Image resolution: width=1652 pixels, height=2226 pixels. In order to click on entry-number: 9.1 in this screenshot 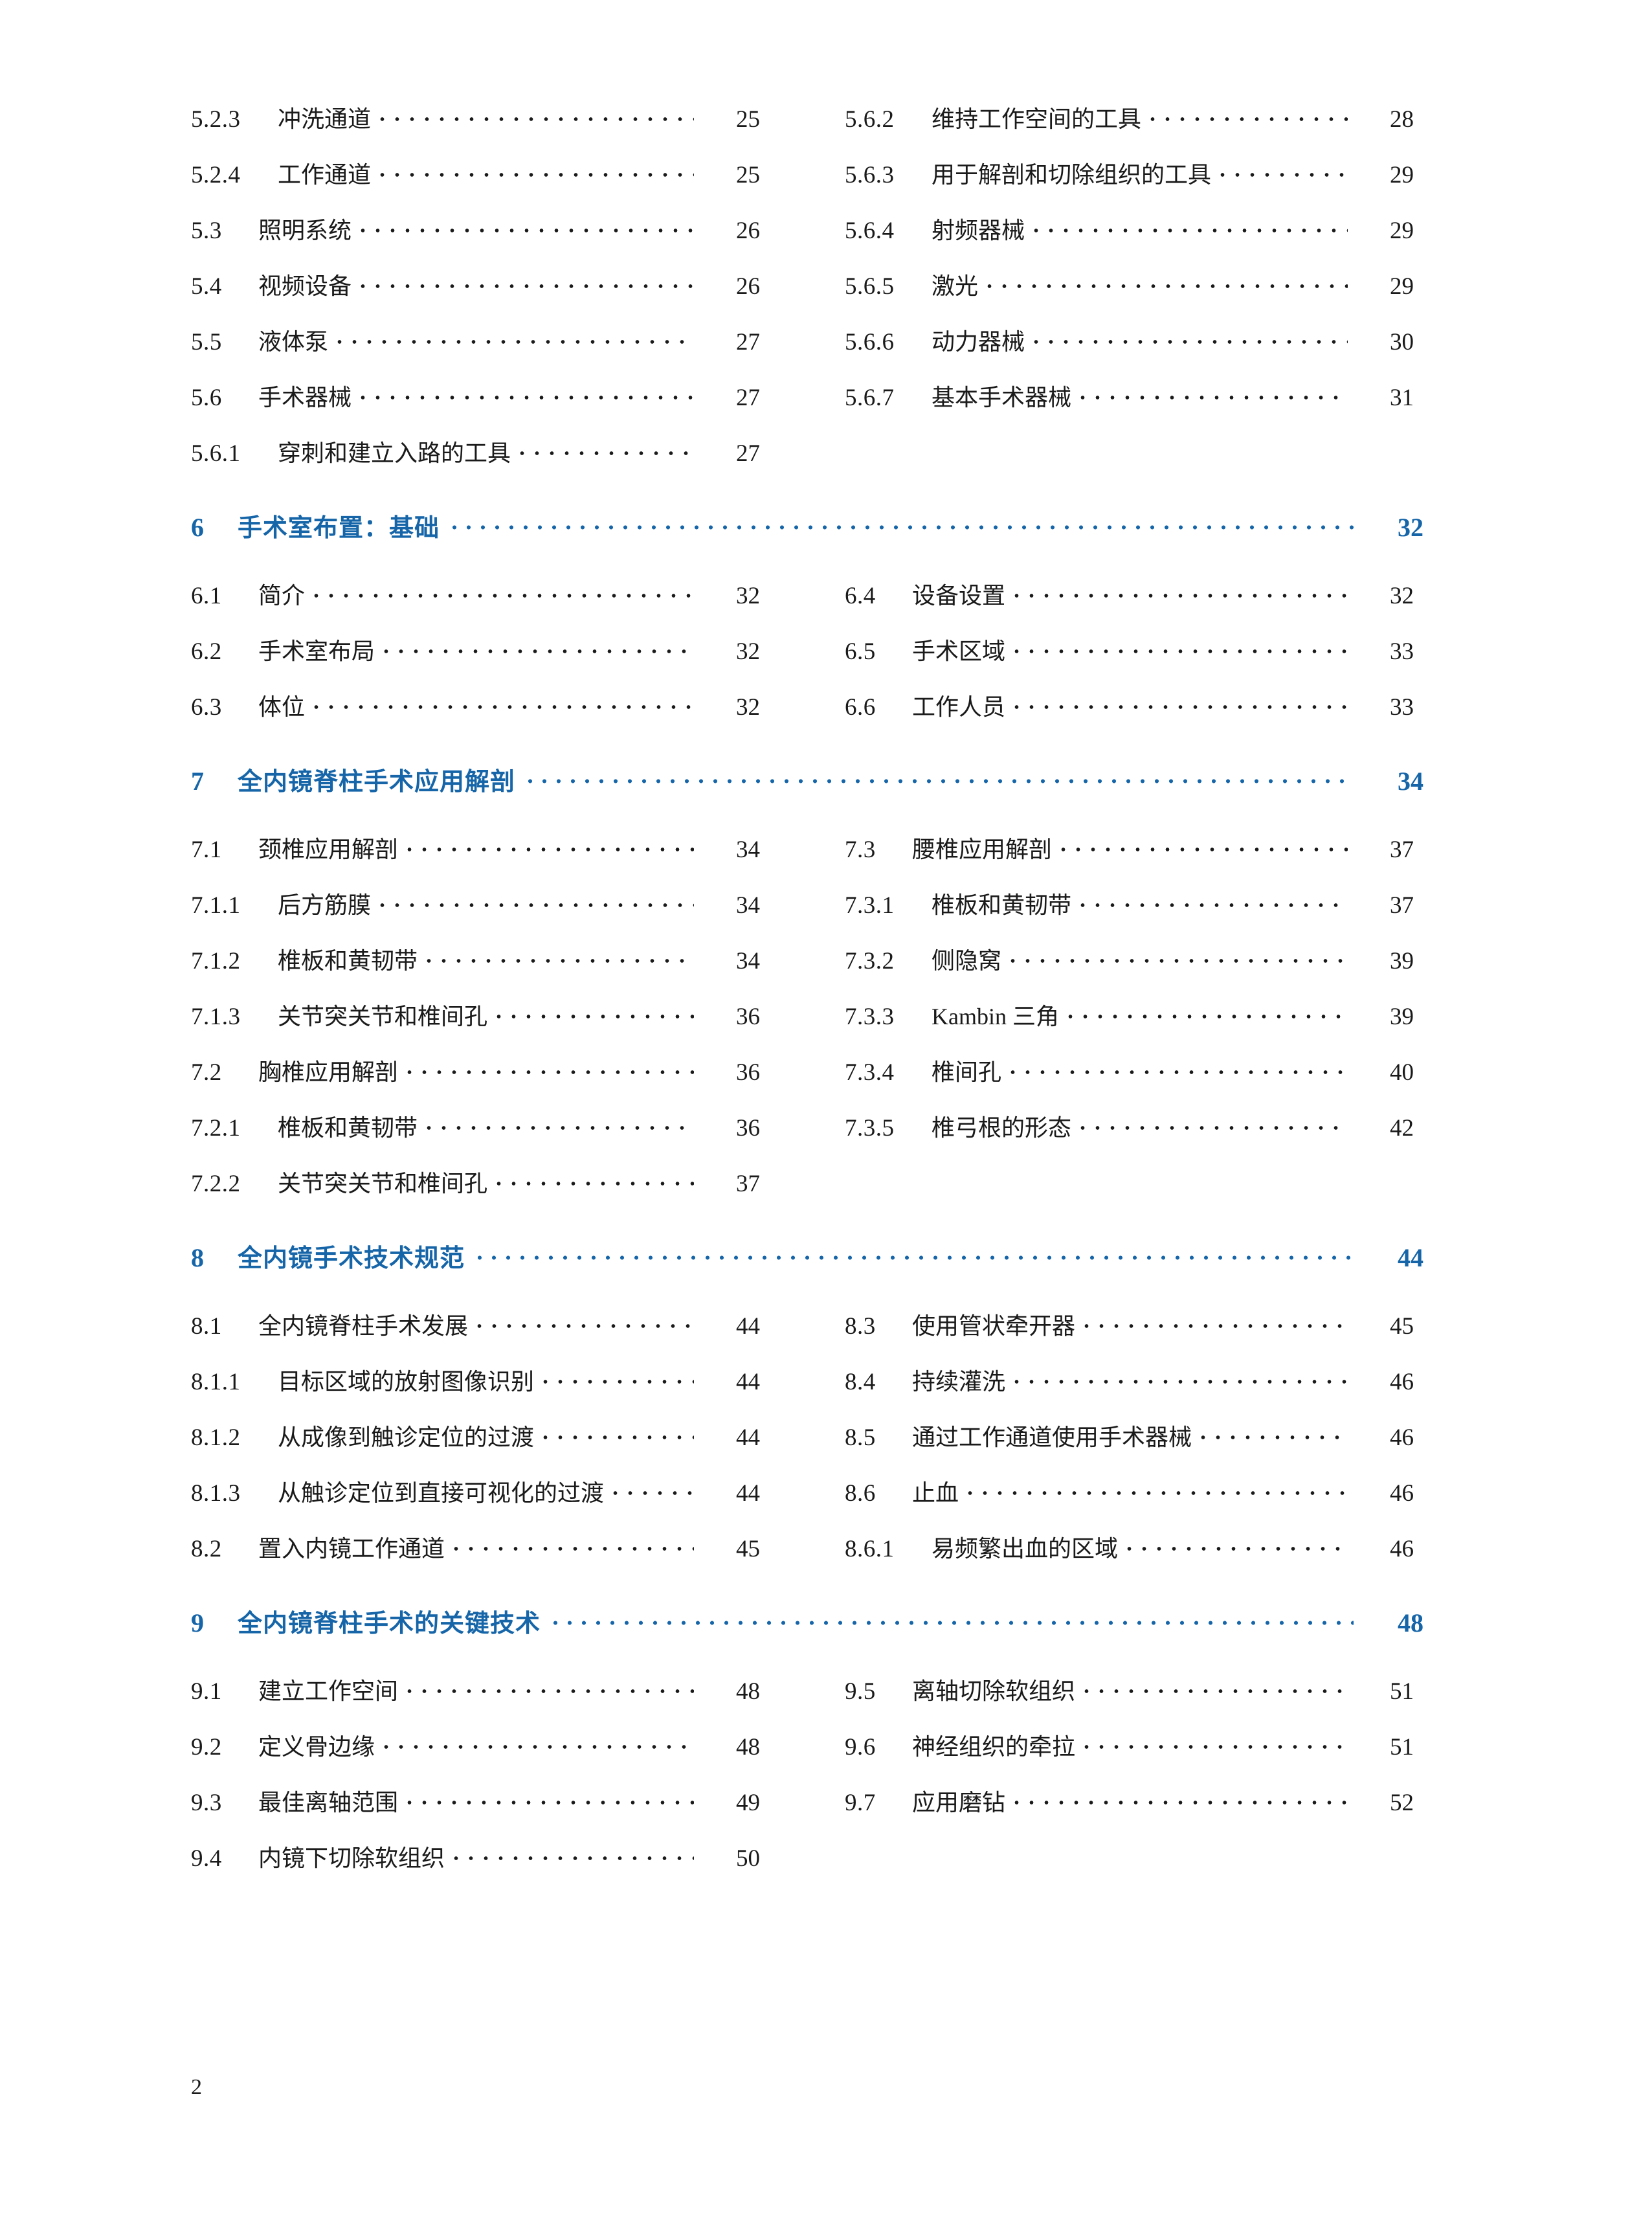, I will do `click(206, 1691)`.